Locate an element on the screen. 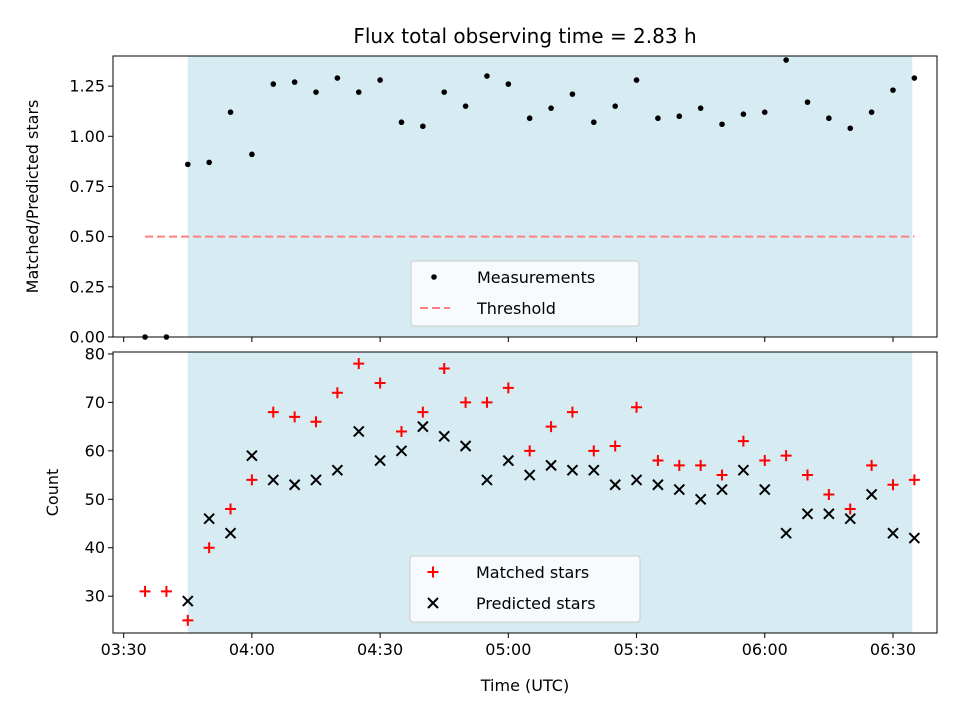  y-tick-label: 80 is located at coordinates (95, 353).